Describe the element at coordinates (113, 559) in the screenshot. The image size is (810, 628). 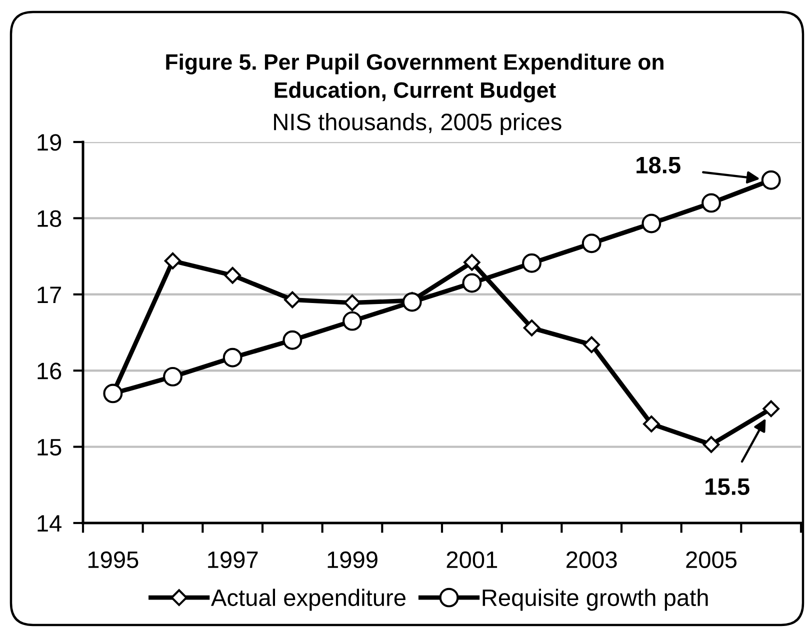
I see `x-tick-label: 1995` at that location.